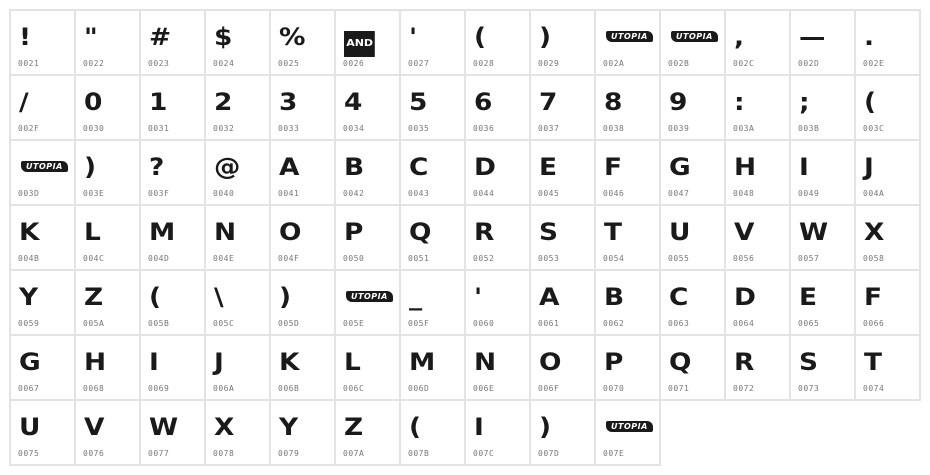 This screenshot has height=475, width=930. What do you see at coordinates (809, 193) in the screenshot?
I see `codepoint-label: 0049` at bounding box center [809, 193].